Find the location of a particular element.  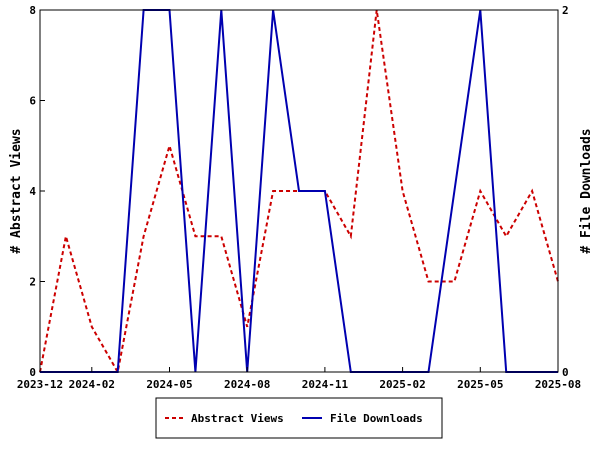

x-tick-label: 2024-11 is located at coordinates (325, 384).